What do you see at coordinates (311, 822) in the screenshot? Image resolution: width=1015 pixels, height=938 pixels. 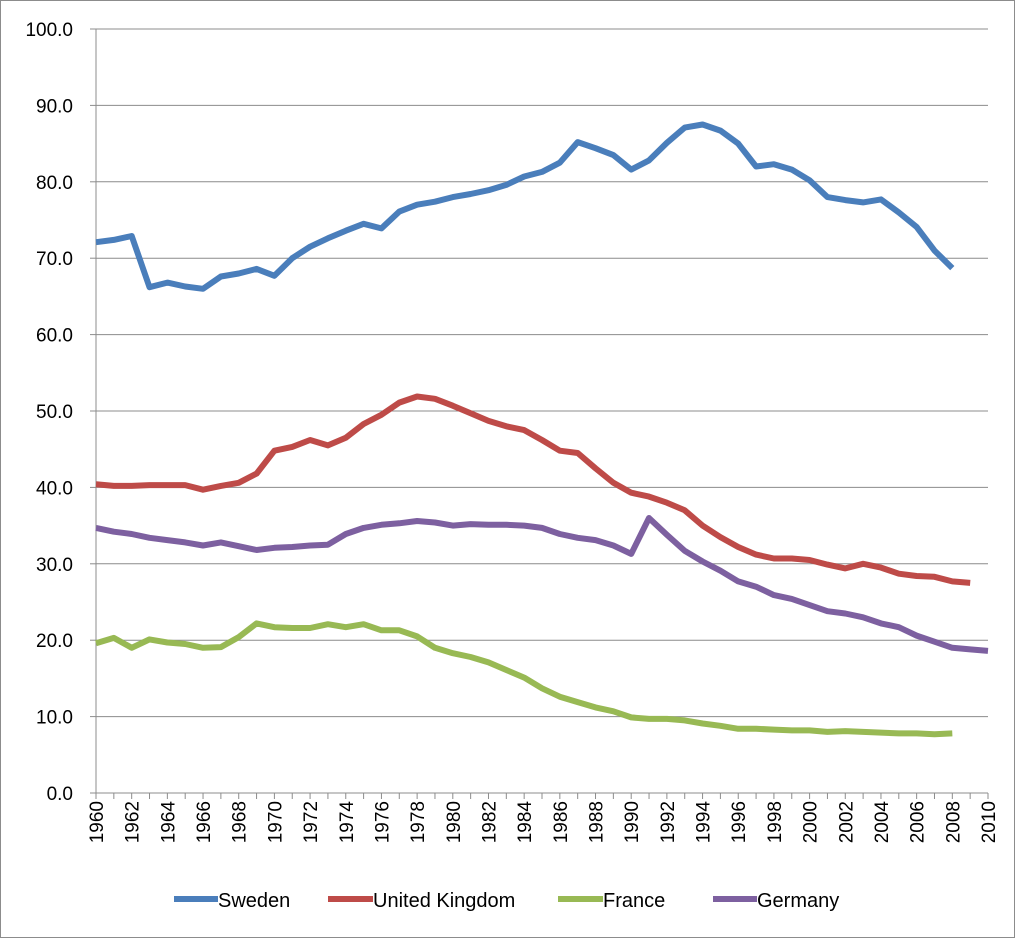 I see `x-tick-label: 1972` at bounding box center [311, 822].